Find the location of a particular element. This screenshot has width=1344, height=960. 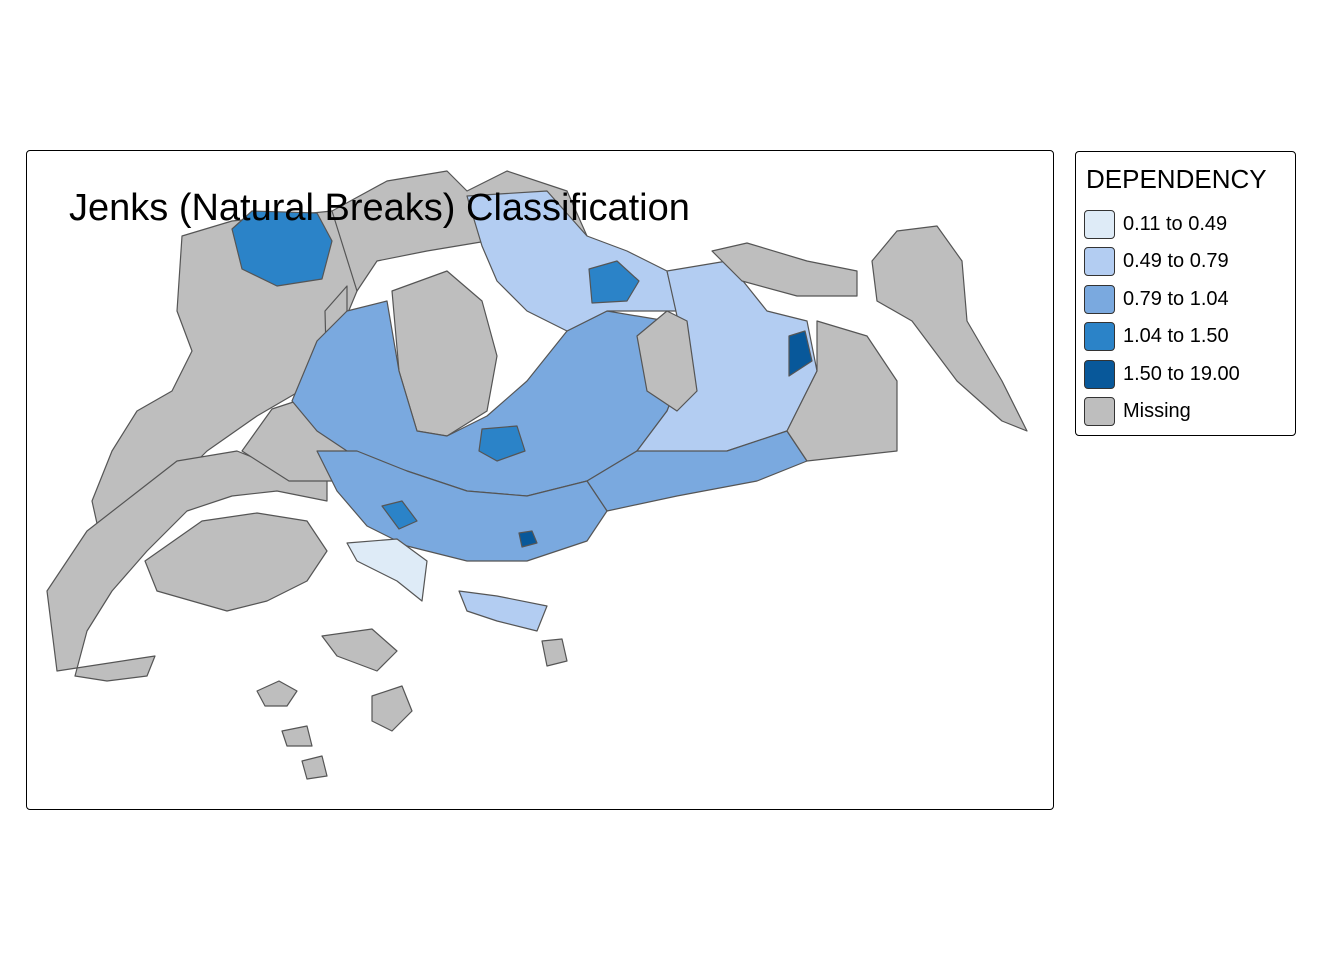

planning-area-missing-jurong-island is located at coordinates (236, 562).